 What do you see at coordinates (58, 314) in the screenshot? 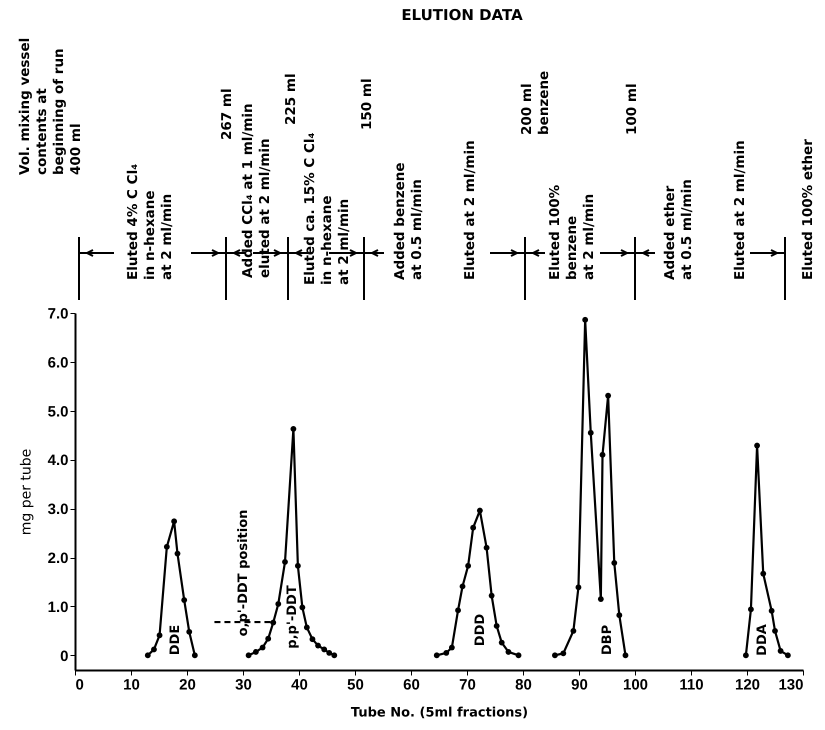
I see `y-tick-label: 7.0` at bounding box center [58, 314].